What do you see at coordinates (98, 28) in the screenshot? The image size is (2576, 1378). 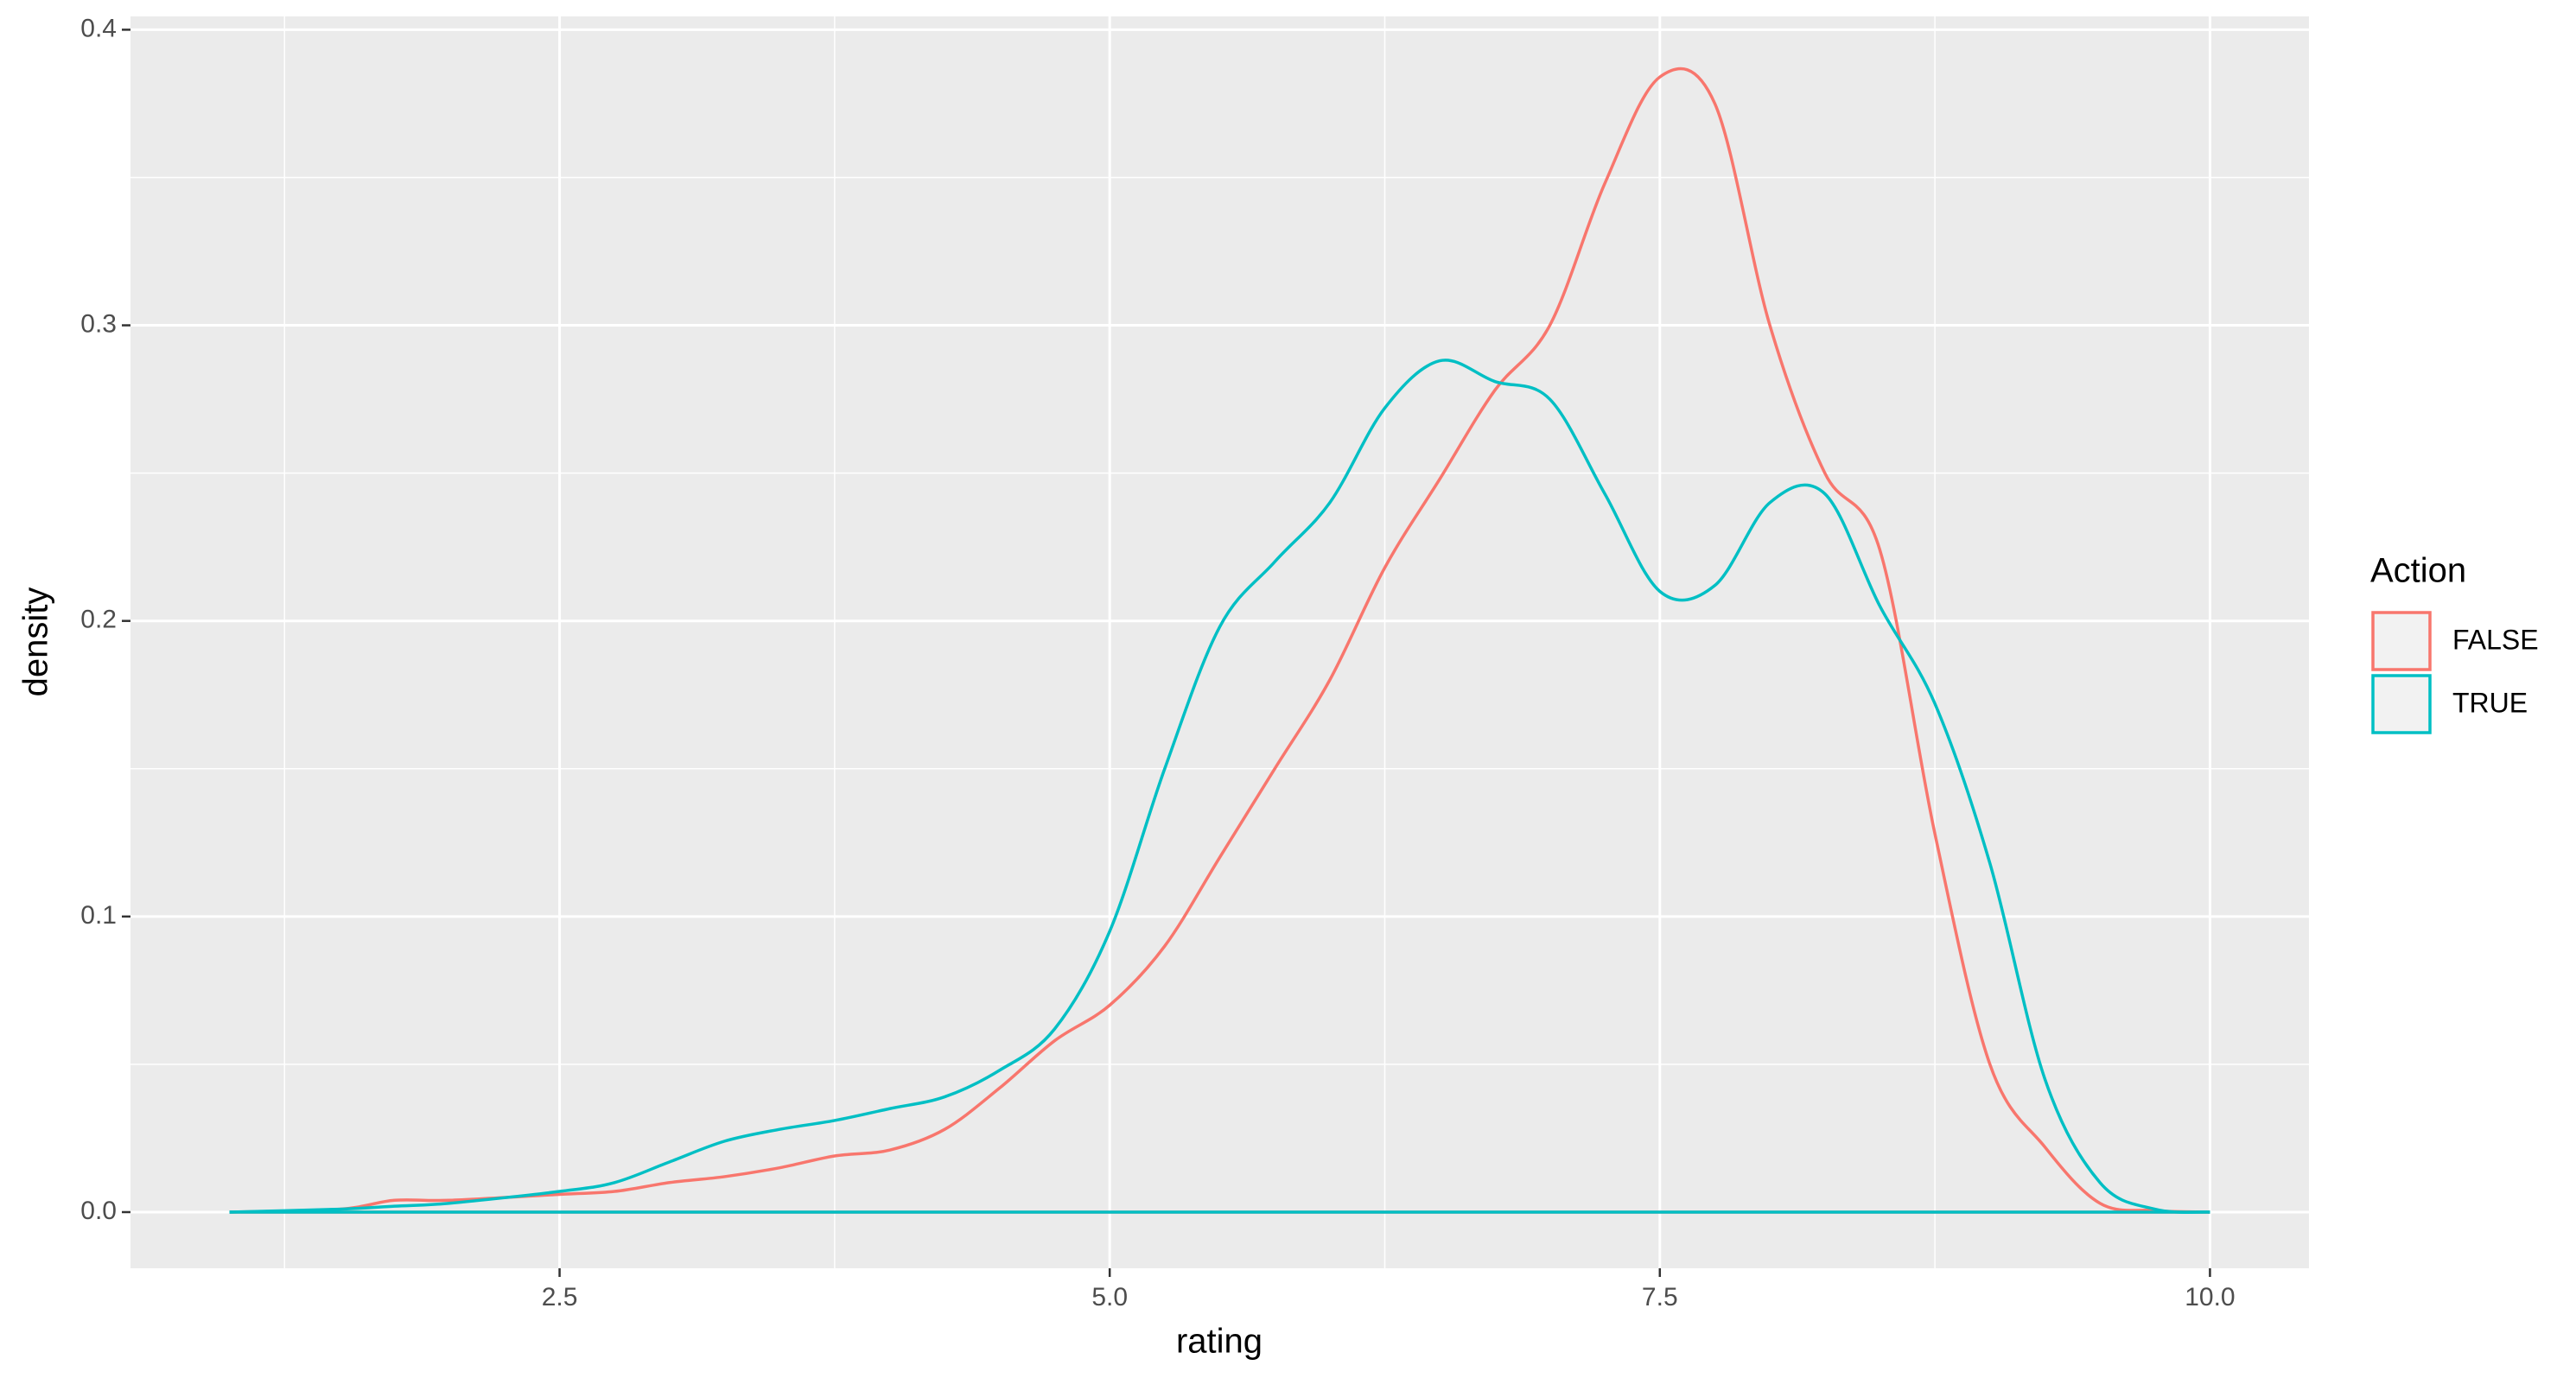 I see `y-tick-label: 0.4` at bounding box center [98, 28].